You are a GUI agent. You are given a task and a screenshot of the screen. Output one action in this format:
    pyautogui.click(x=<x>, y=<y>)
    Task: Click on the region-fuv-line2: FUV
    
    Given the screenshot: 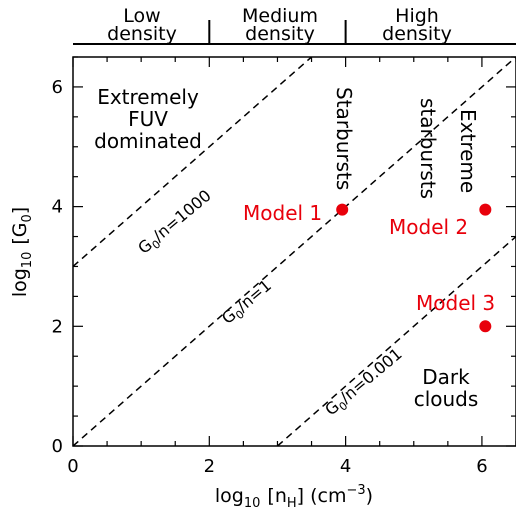 What is the action you would take?
    pyautogui.click(x=148, y=119)
    